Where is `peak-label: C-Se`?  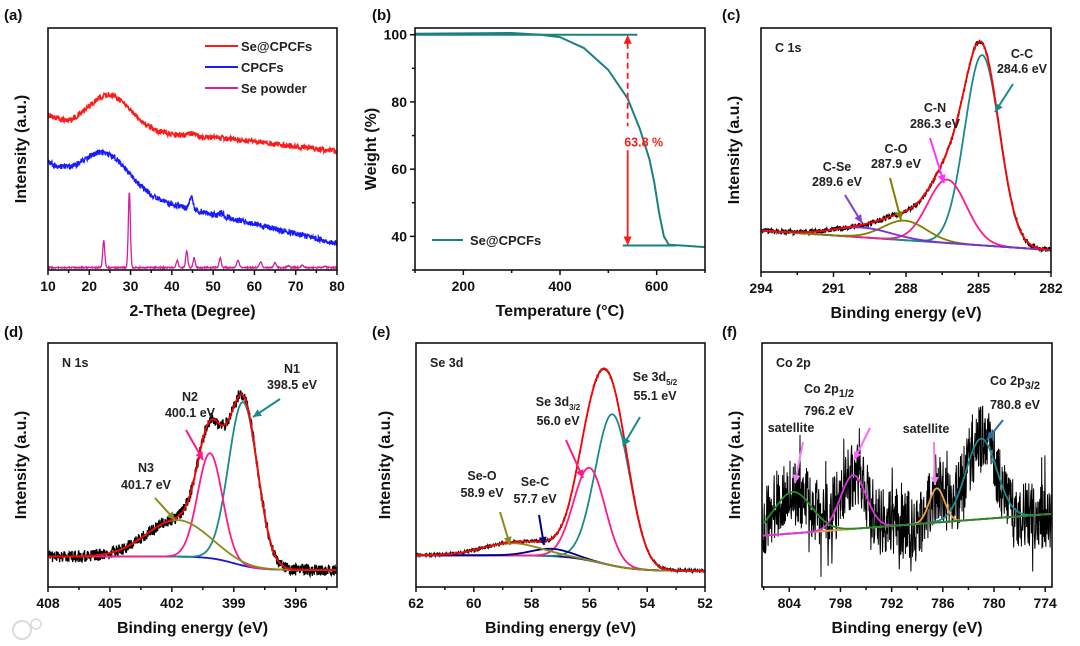
peak-label: C-Se is located at coordinates (837, 167).